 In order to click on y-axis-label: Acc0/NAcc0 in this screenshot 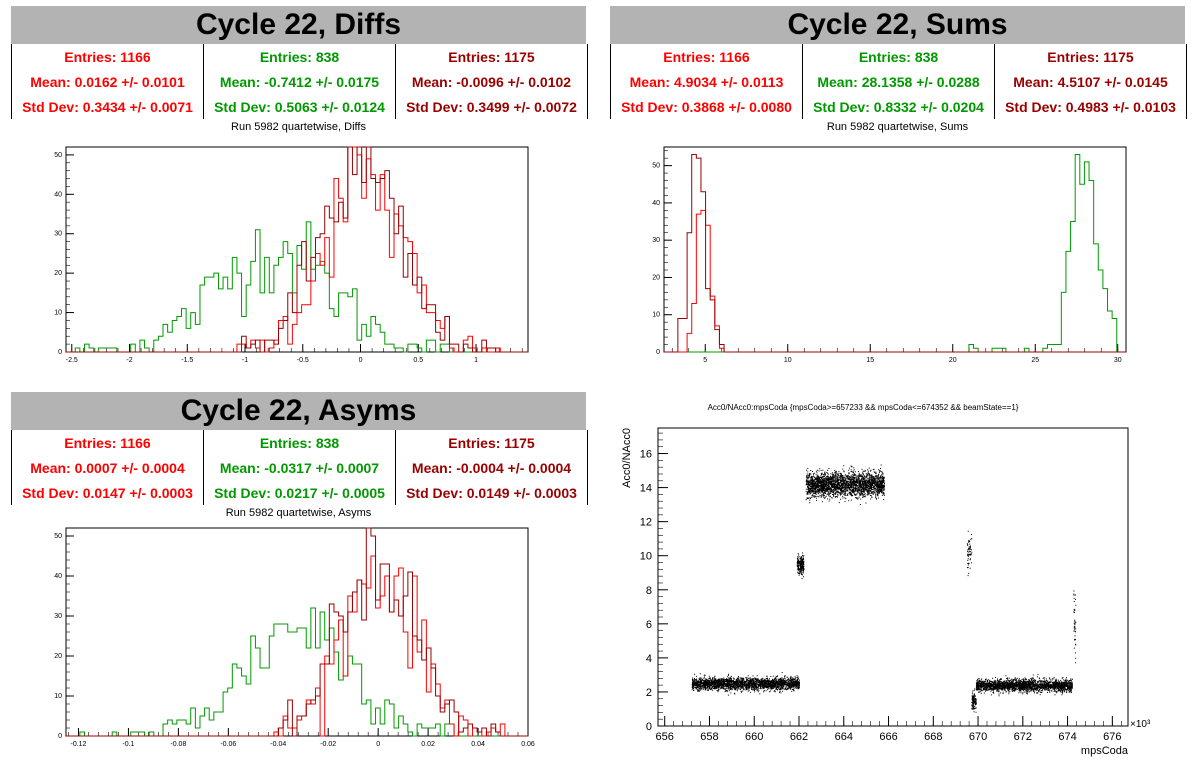, I will do `click(627, 458)`.